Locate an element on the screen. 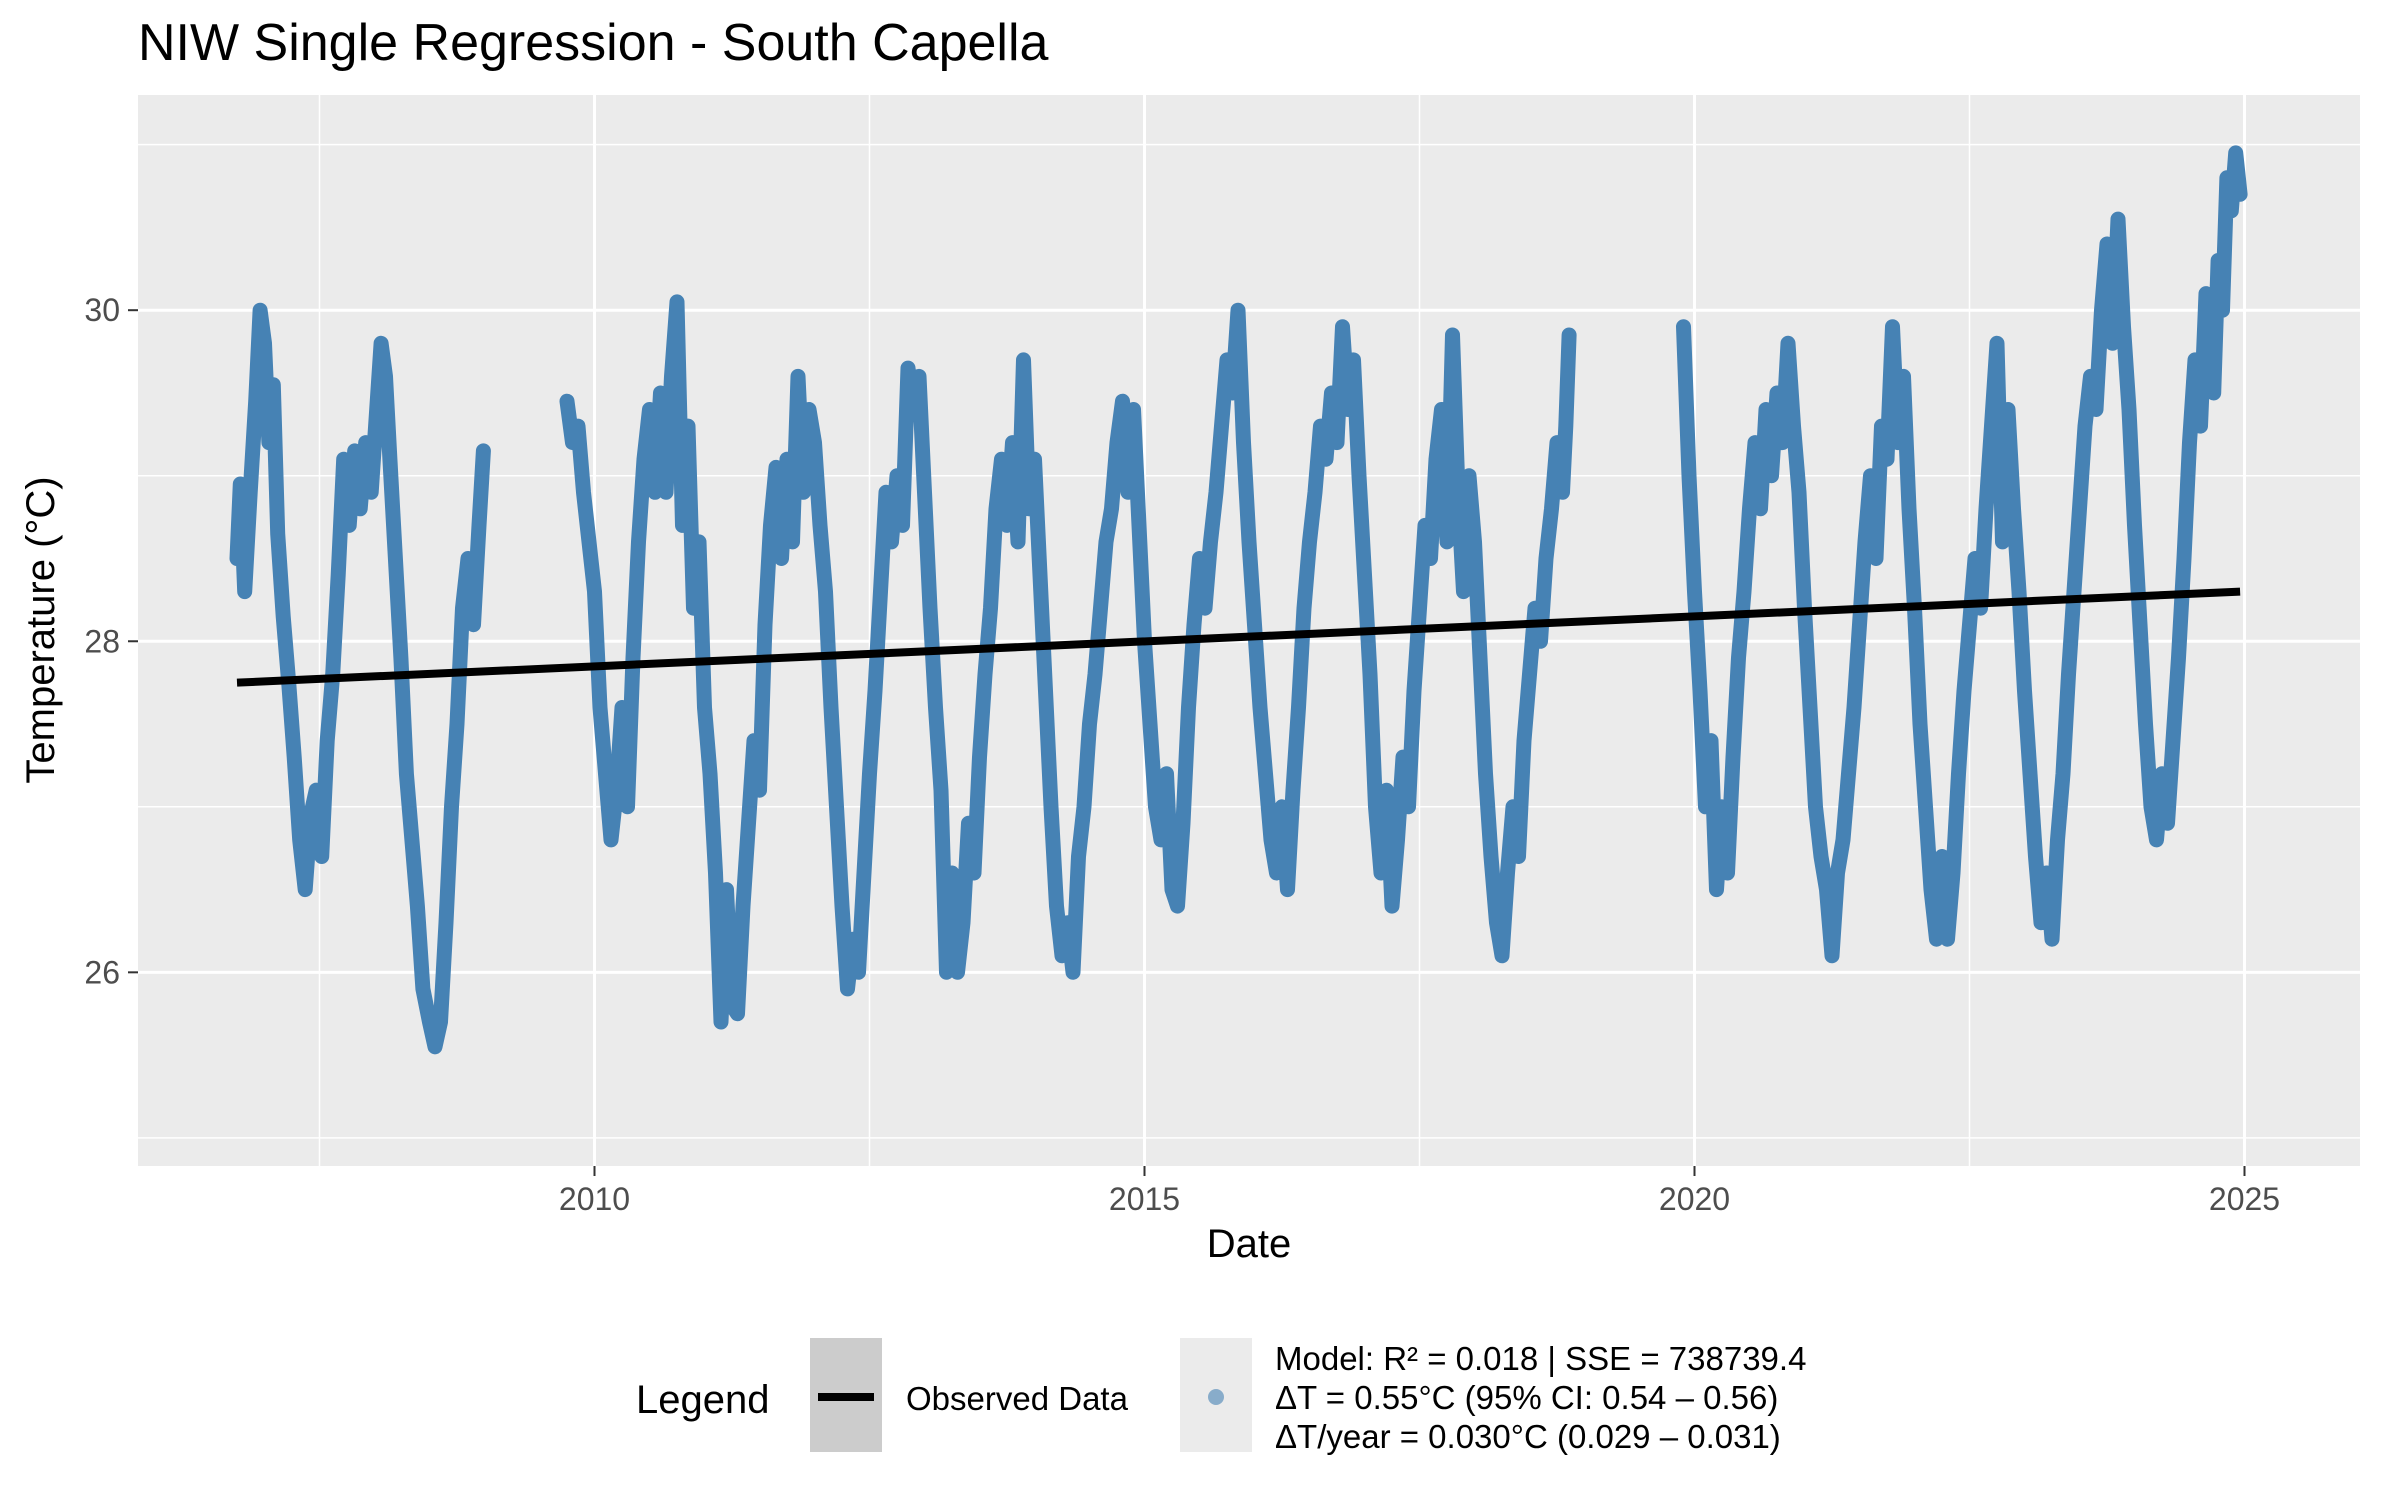 The image size is (2400, 1500). x-tick-label: 2010 is located at coordinates (594, 1199).